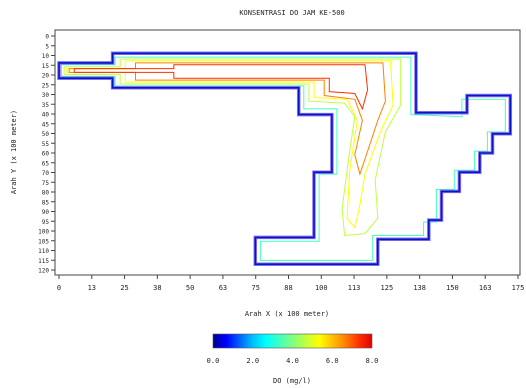 Image resolution: width=526 pixels, height=388 pixels. I want to click on y-tick-label: 95, so click(46, 222).